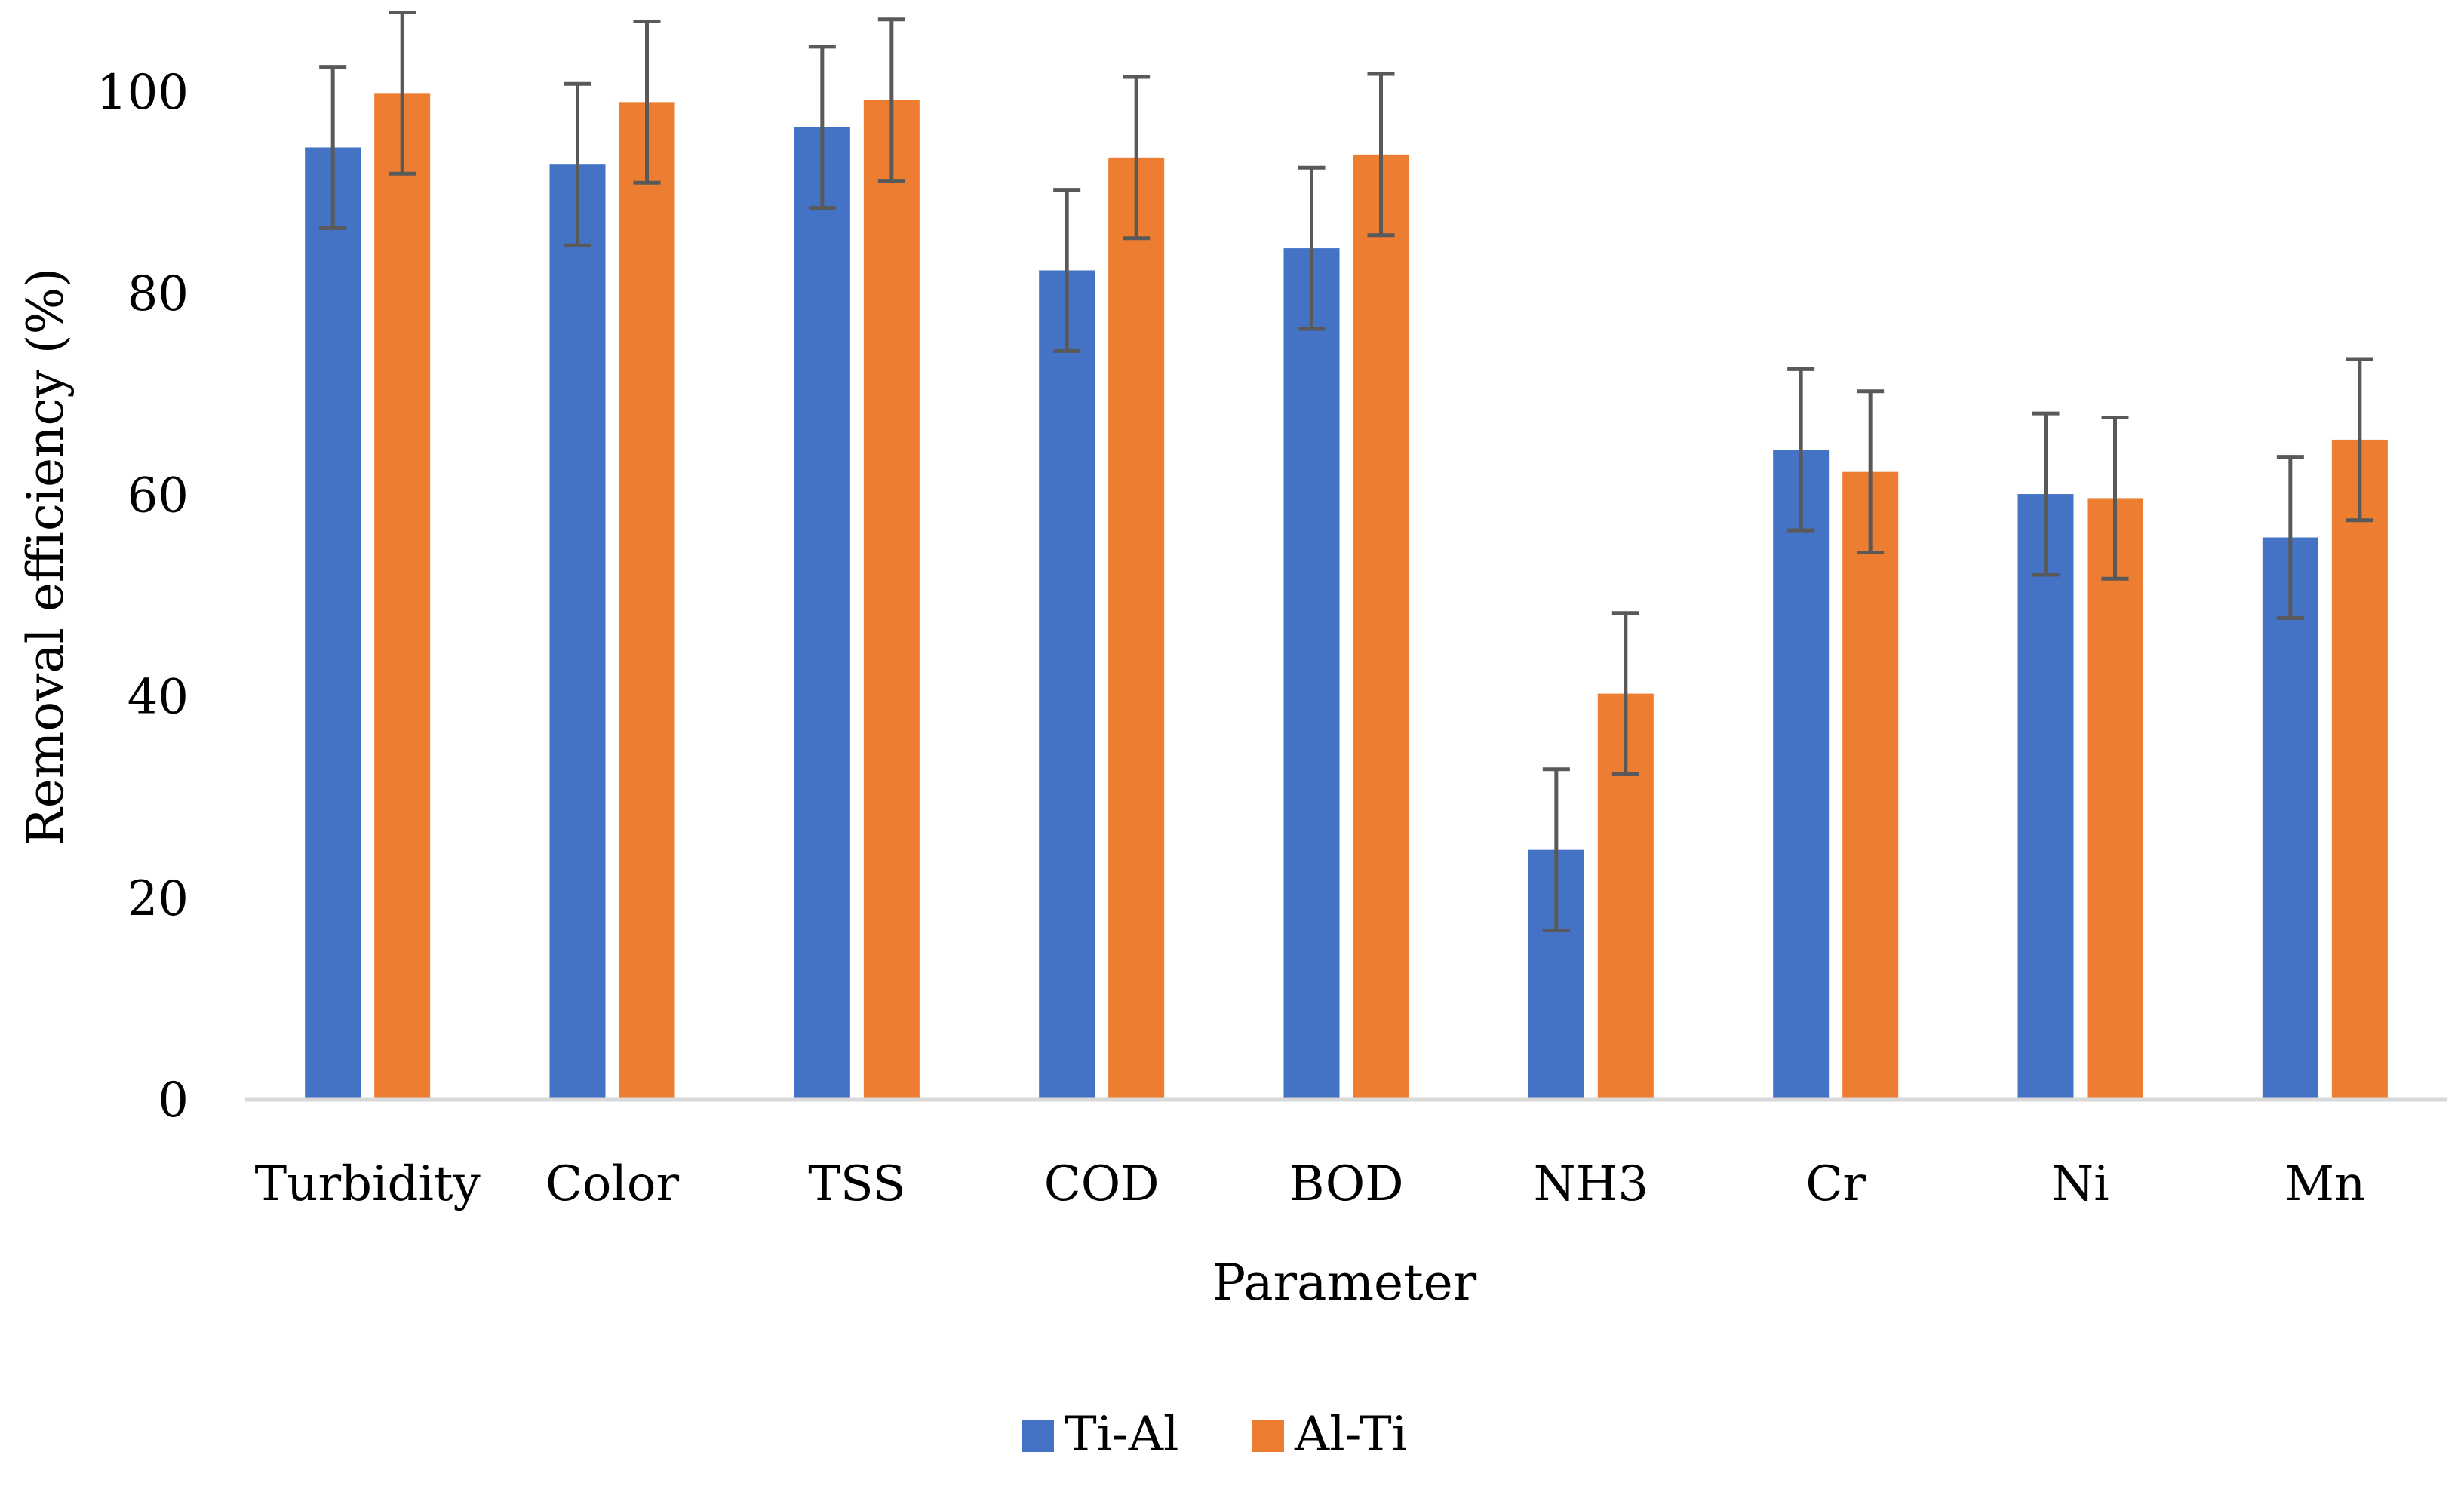  I want to click on error-bar-al-ti-nh3, so click(1625, 693).